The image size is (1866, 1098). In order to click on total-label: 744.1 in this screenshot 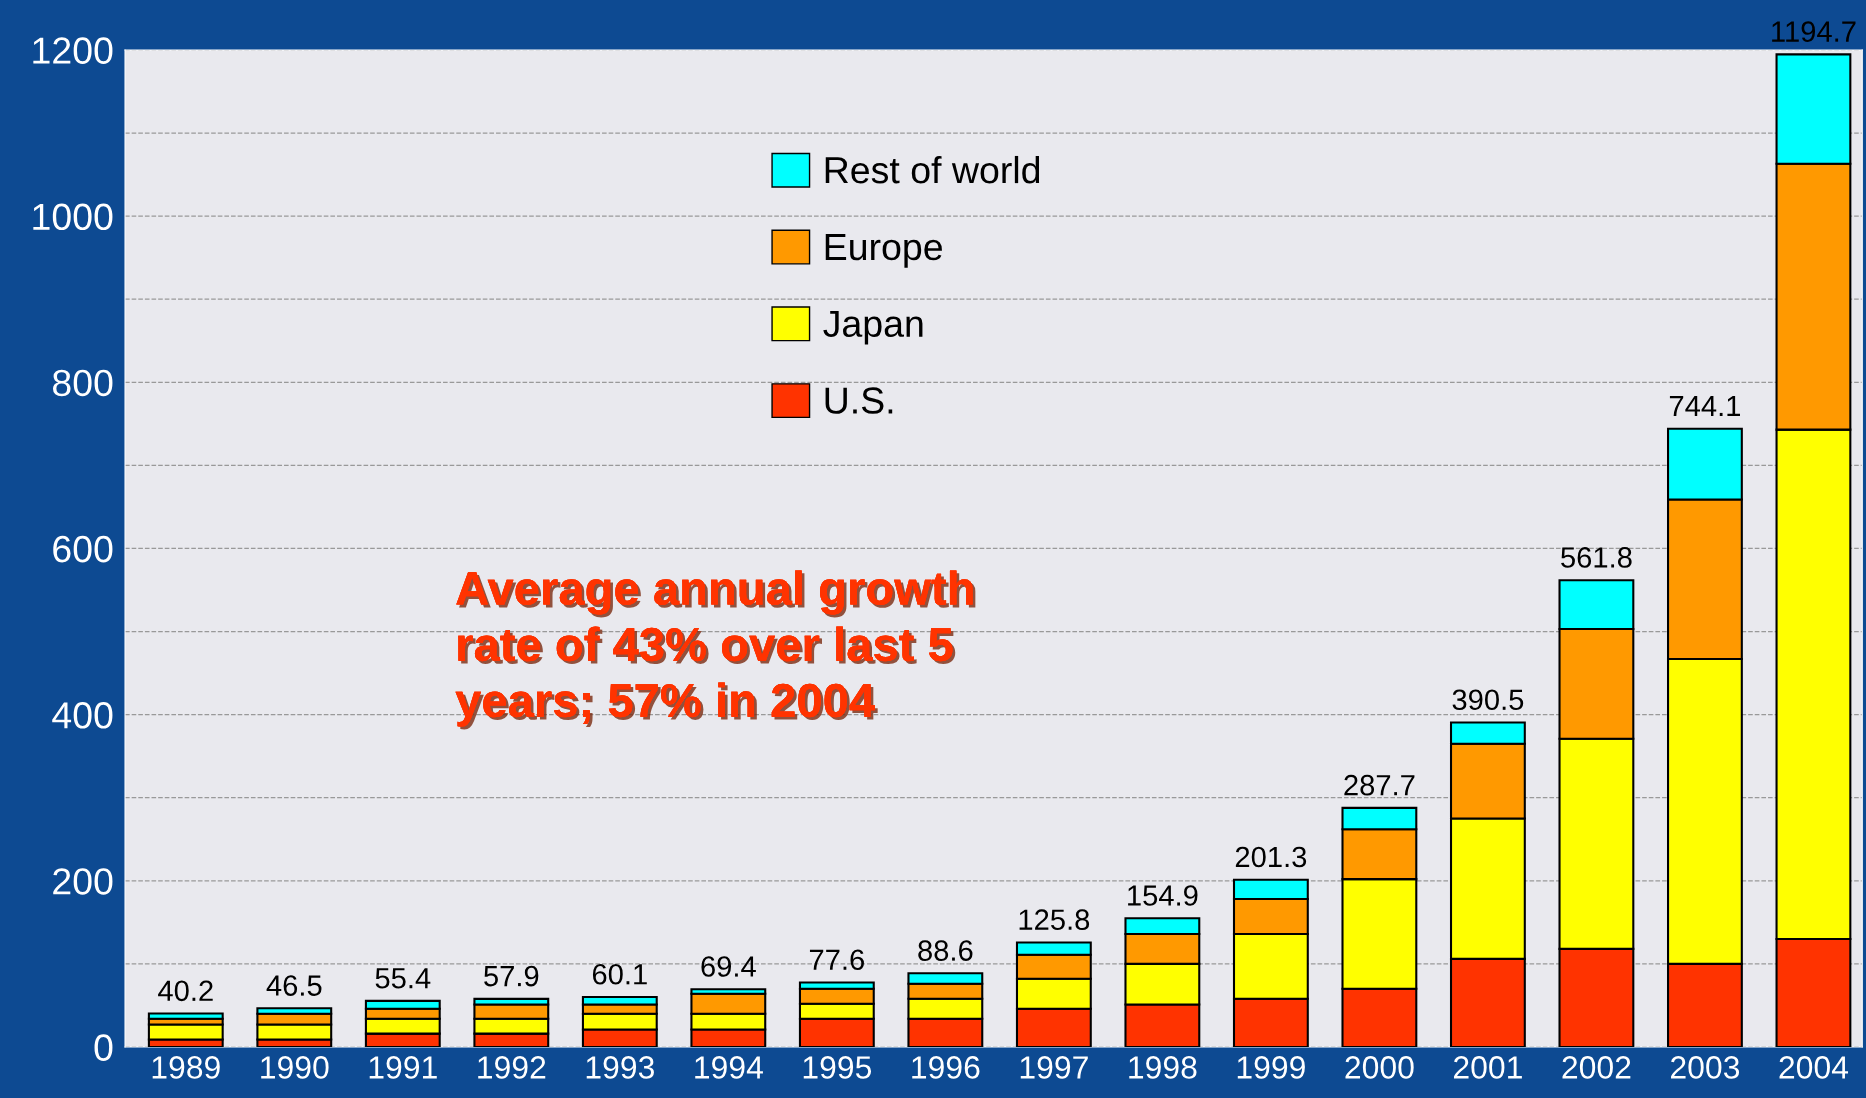, I will do `click(1704, 406)`.